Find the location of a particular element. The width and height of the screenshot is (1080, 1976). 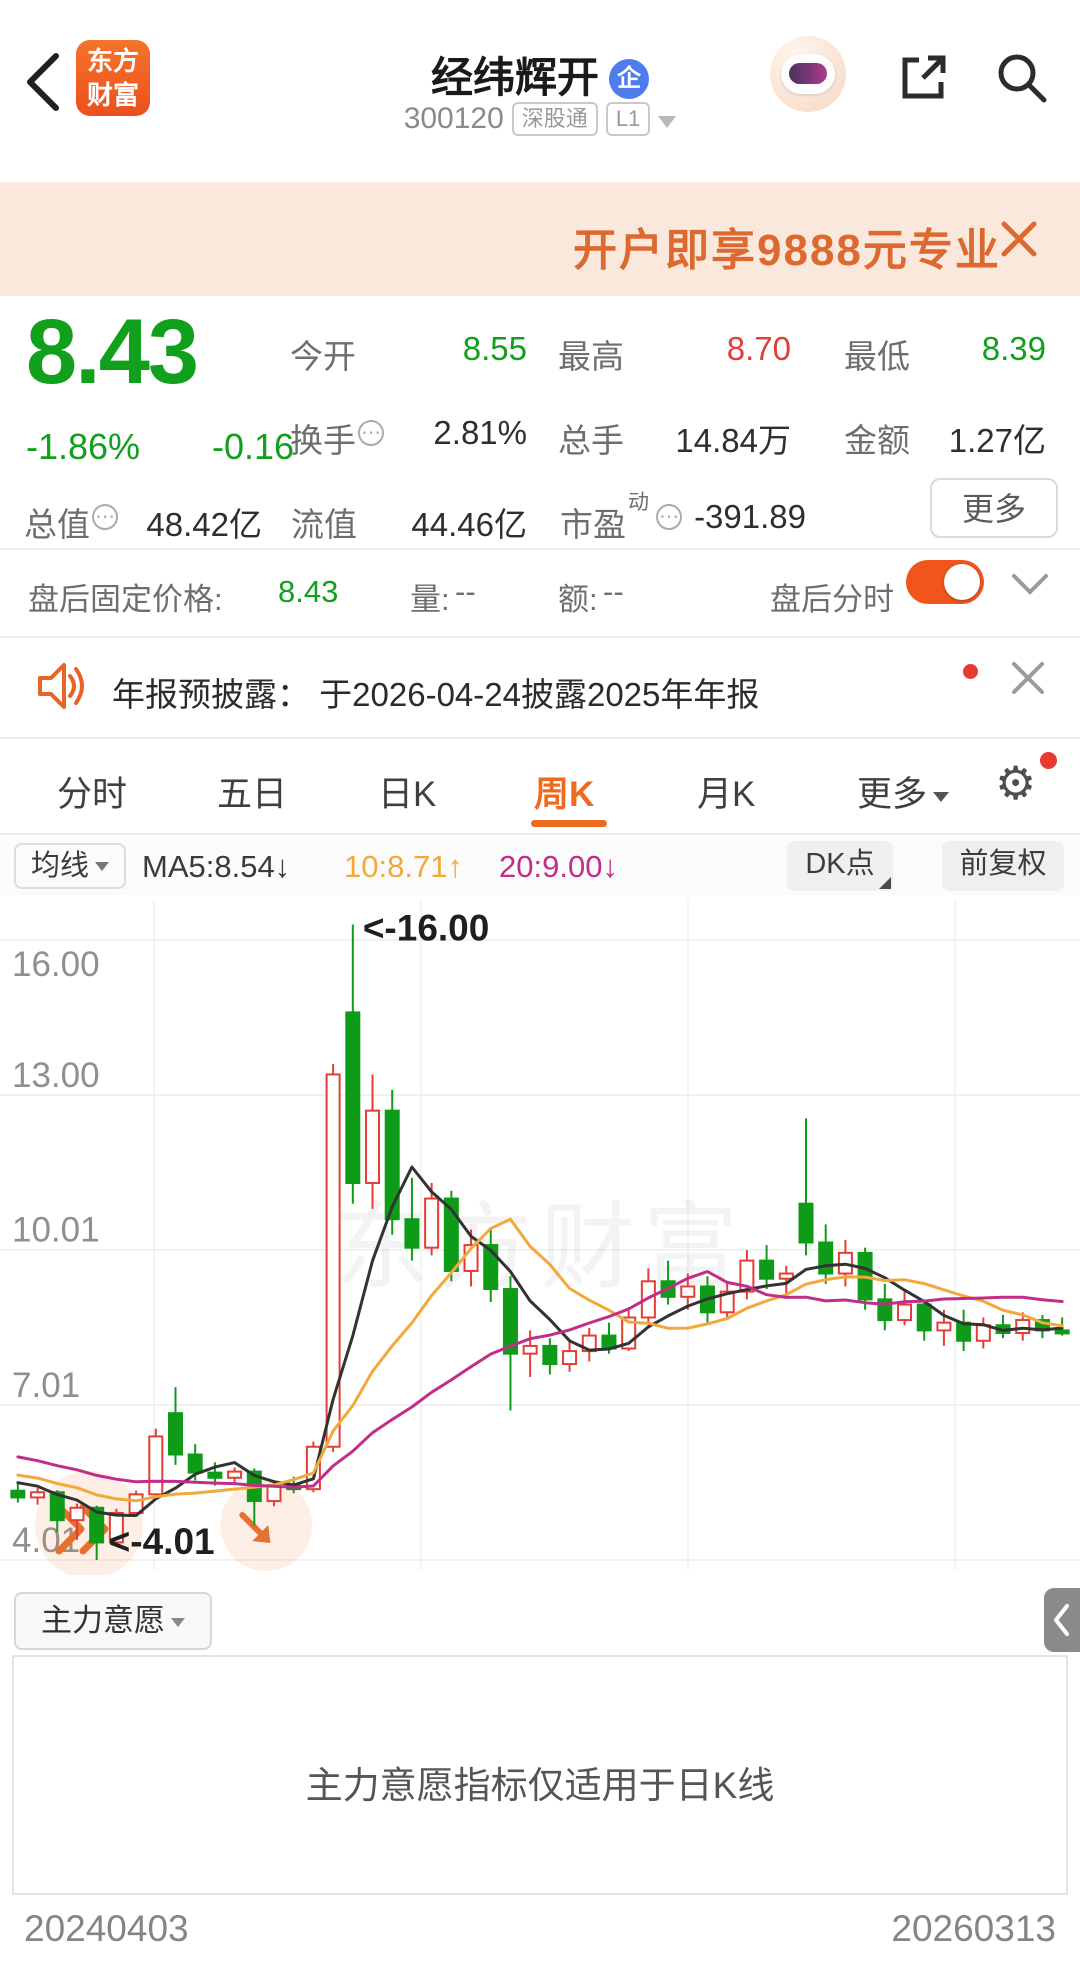

active-tab-underline is located at coordinates (569, 823).